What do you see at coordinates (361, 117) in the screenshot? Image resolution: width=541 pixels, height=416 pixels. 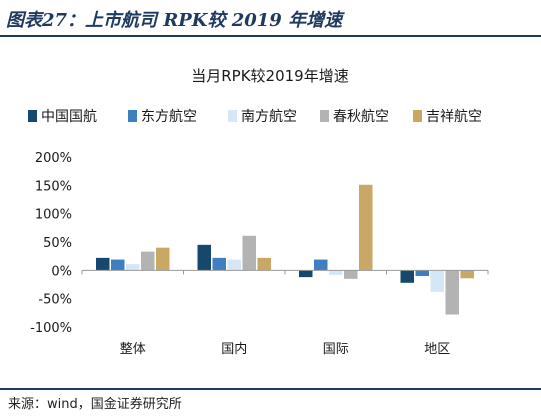 I see `legend-label: 春秋航空` at bounding box center [361, 117].